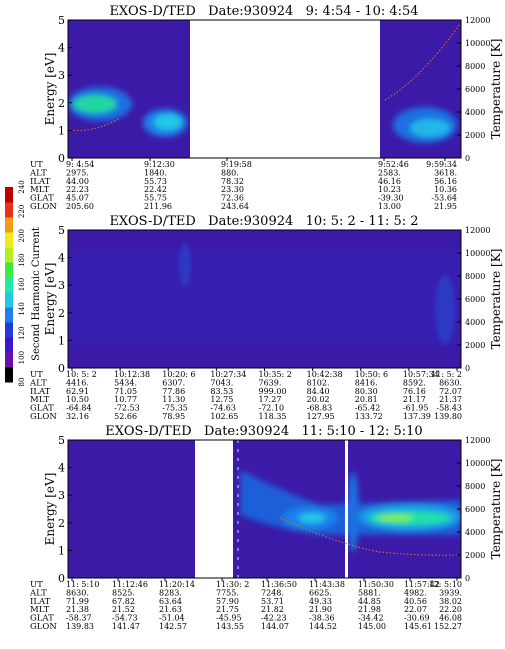 Image resolution: width=505 pixels, height=649 pixels. Describe the element at coordinates (448, 626) in the screenshot. I see `orbit-value: 152.27` at that location.